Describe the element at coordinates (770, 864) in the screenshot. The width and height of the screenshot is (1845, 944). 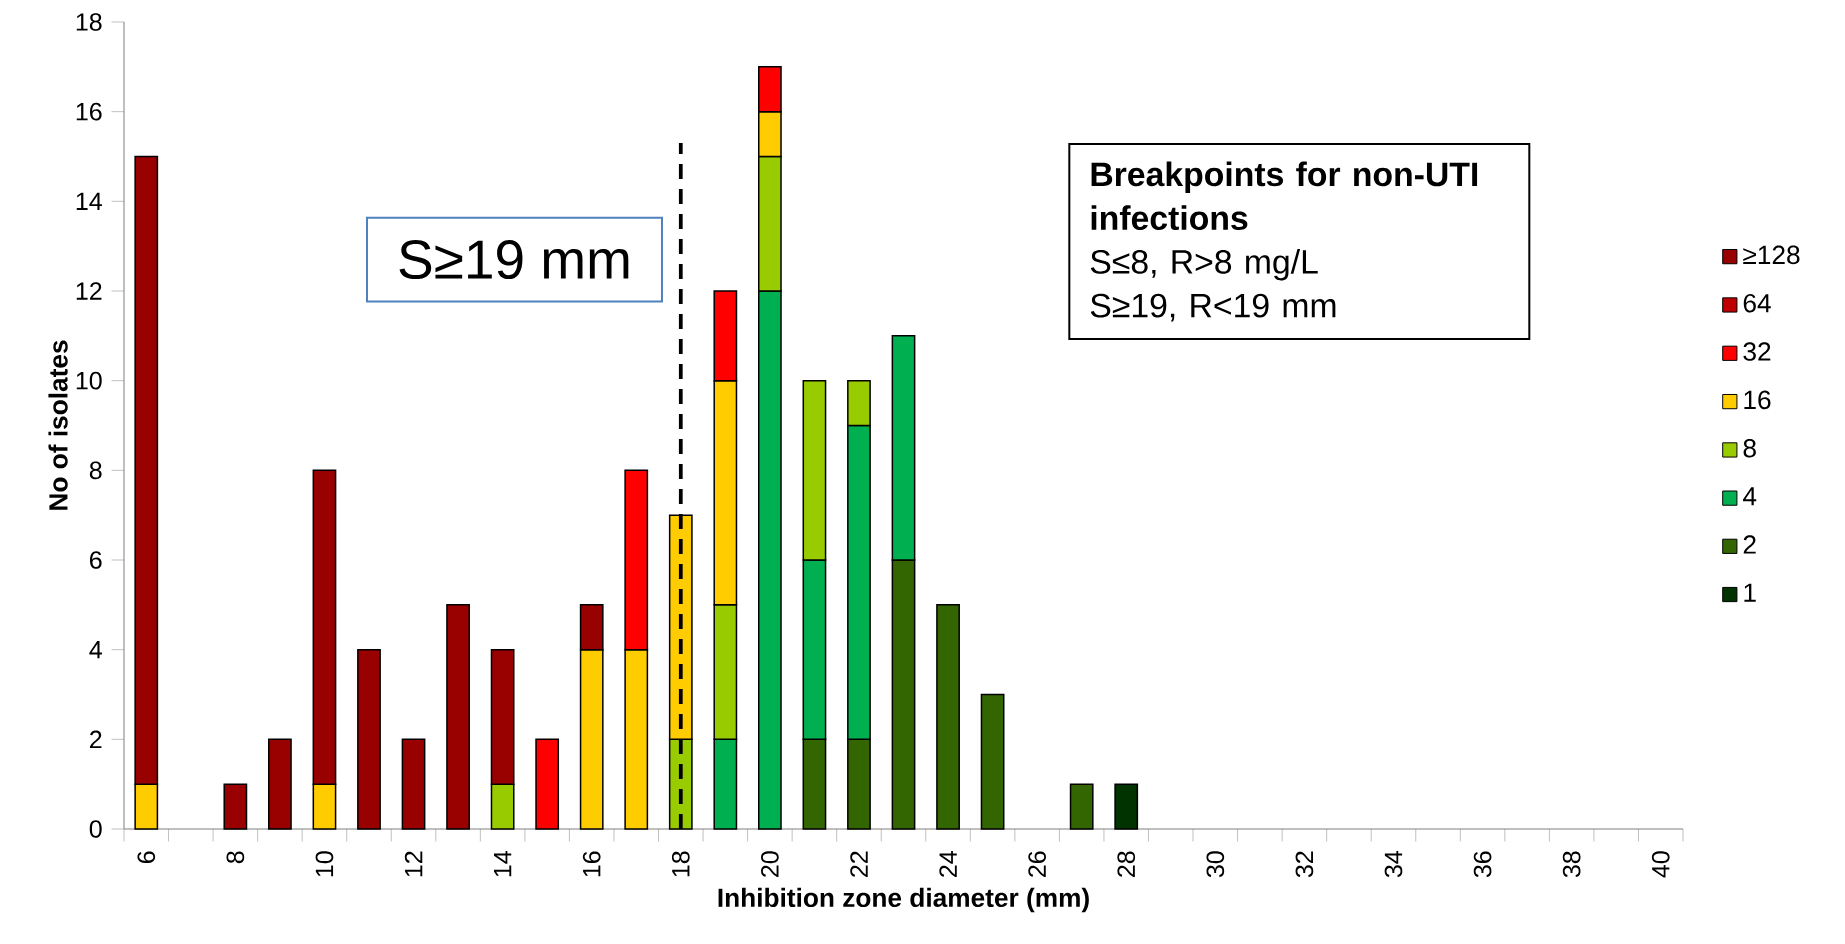
I see `x-tick-label: 20` at that location.